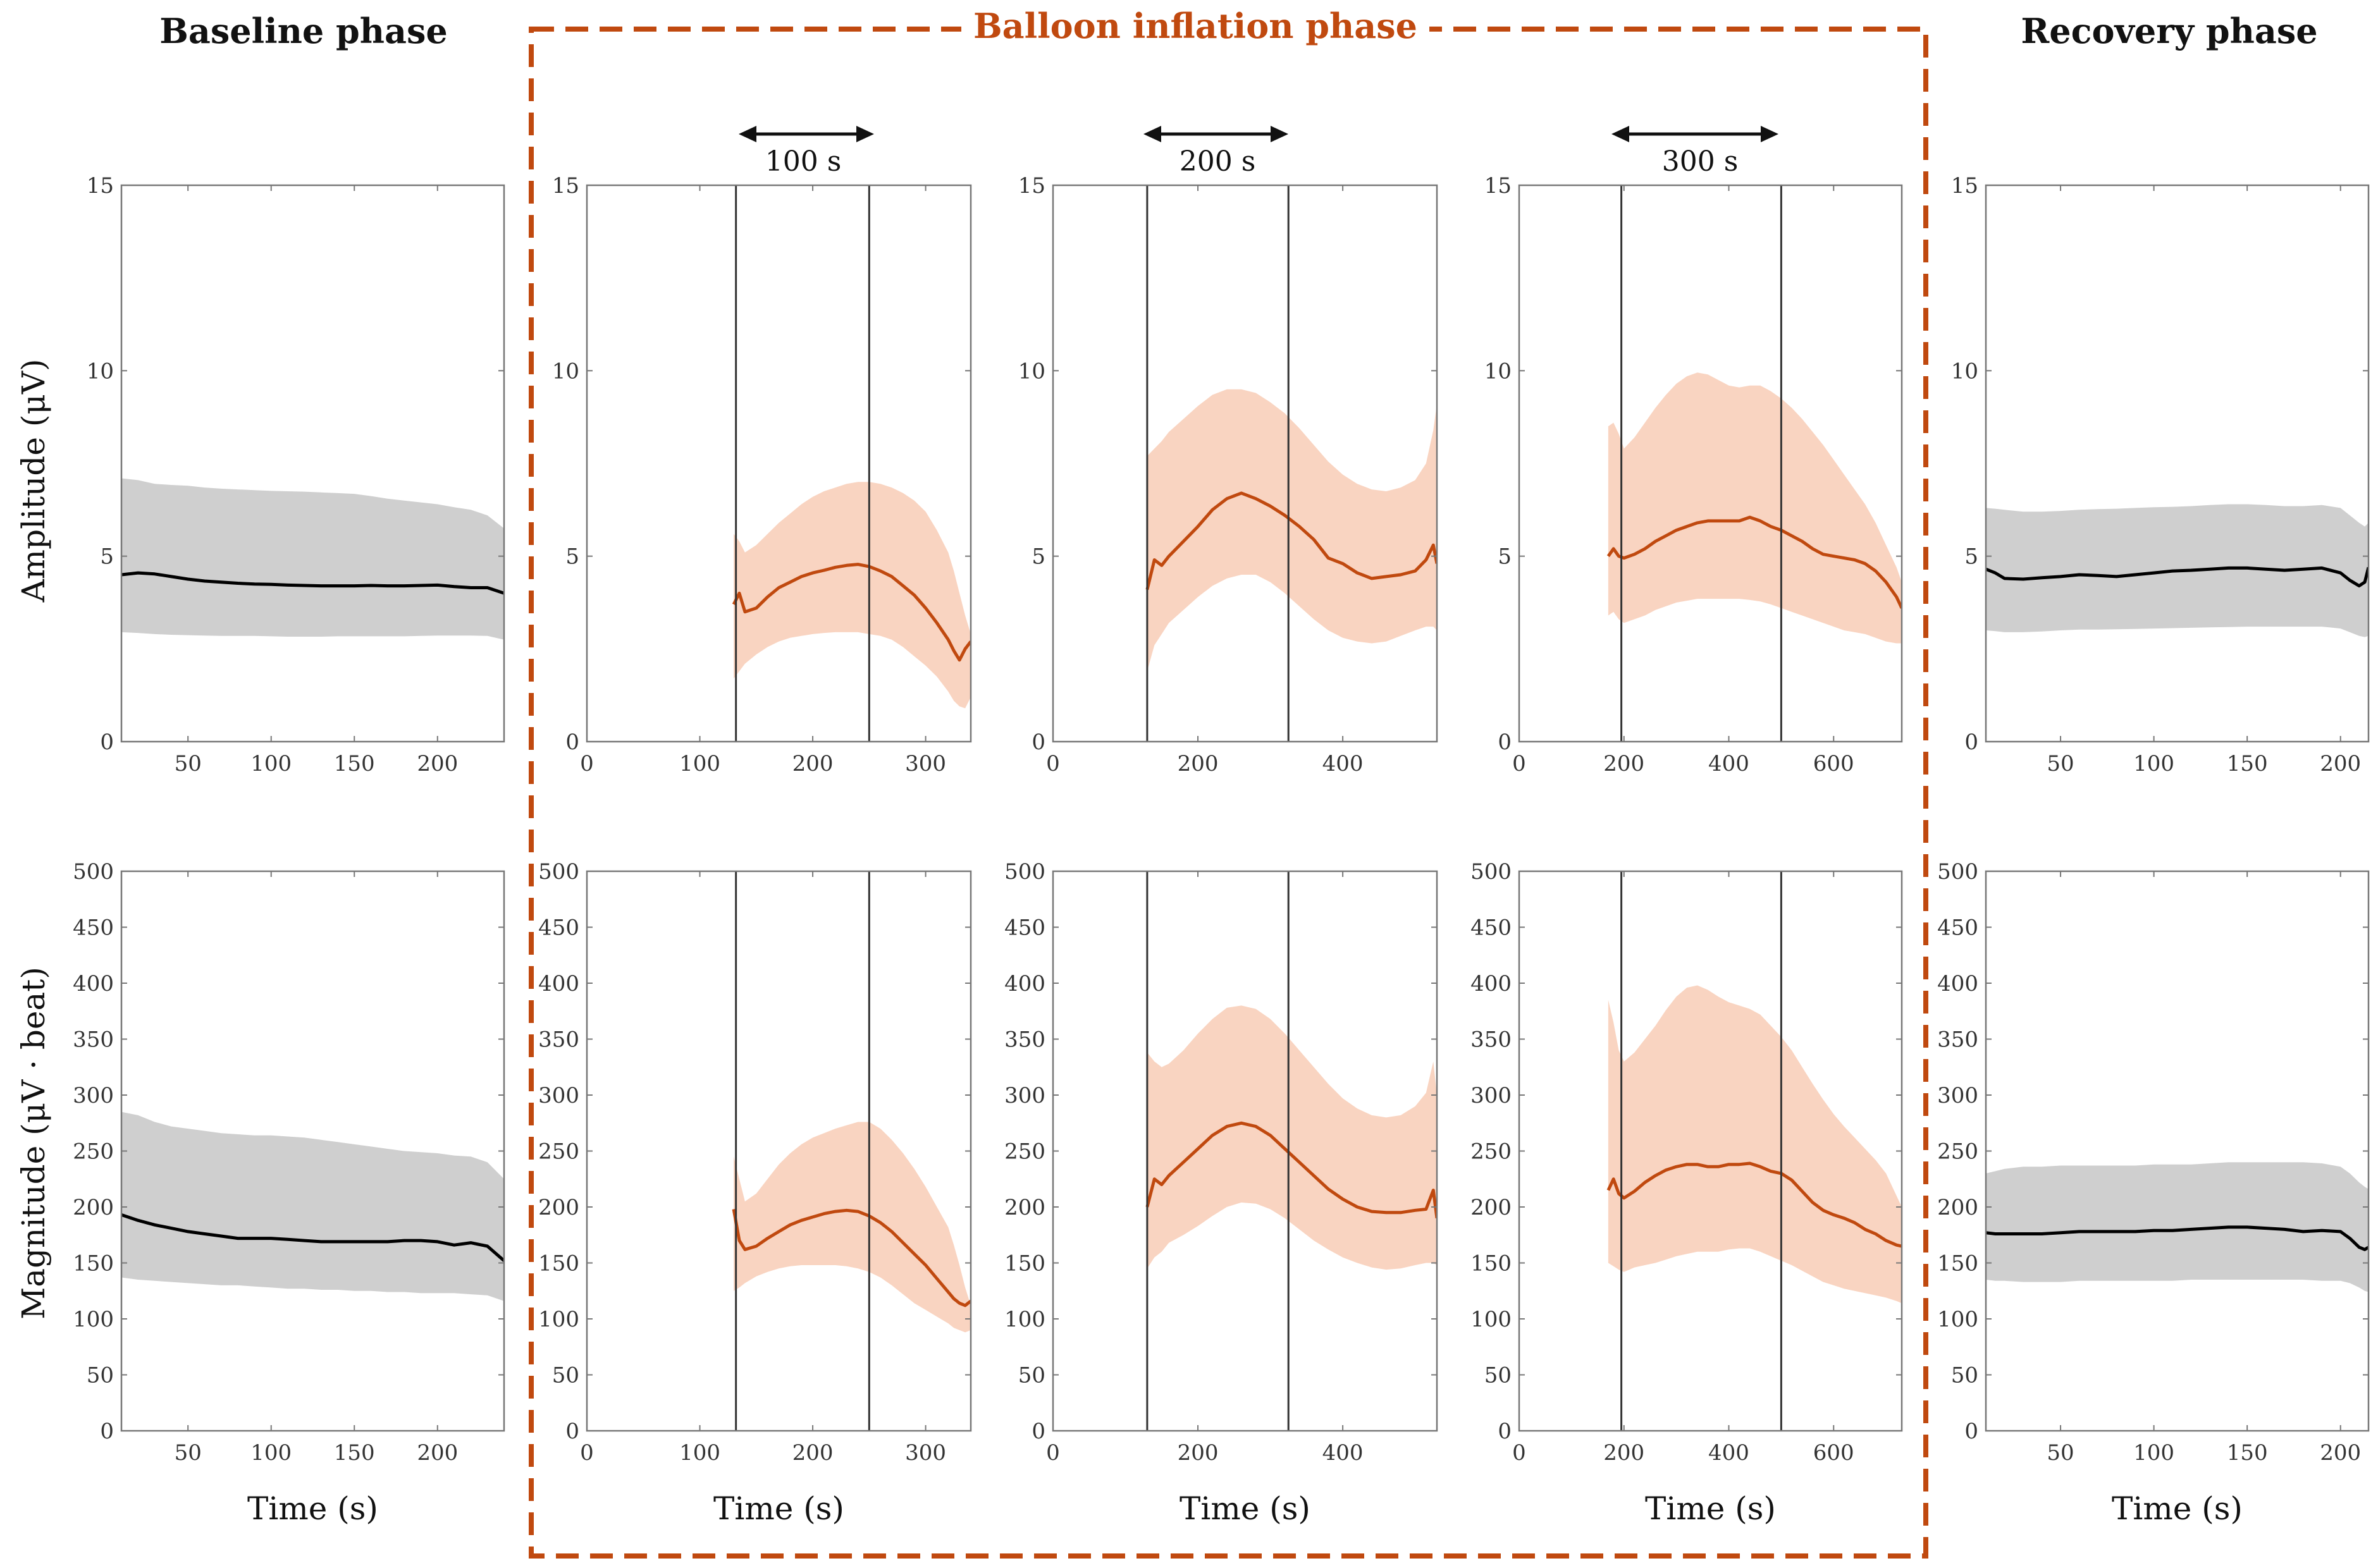  Describe the element at coordinates (303, 31) in the screenshot. I see `baseline-phase-title: Baseline phase` at that location.